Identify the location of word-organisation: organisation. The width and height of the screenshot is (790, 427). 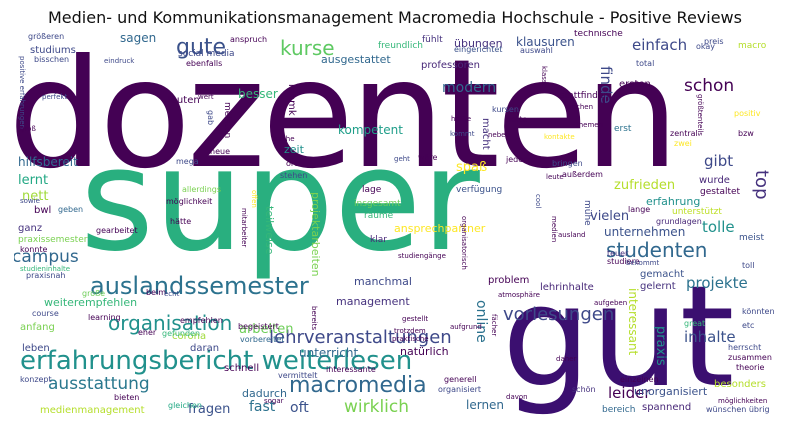
(170, 323).